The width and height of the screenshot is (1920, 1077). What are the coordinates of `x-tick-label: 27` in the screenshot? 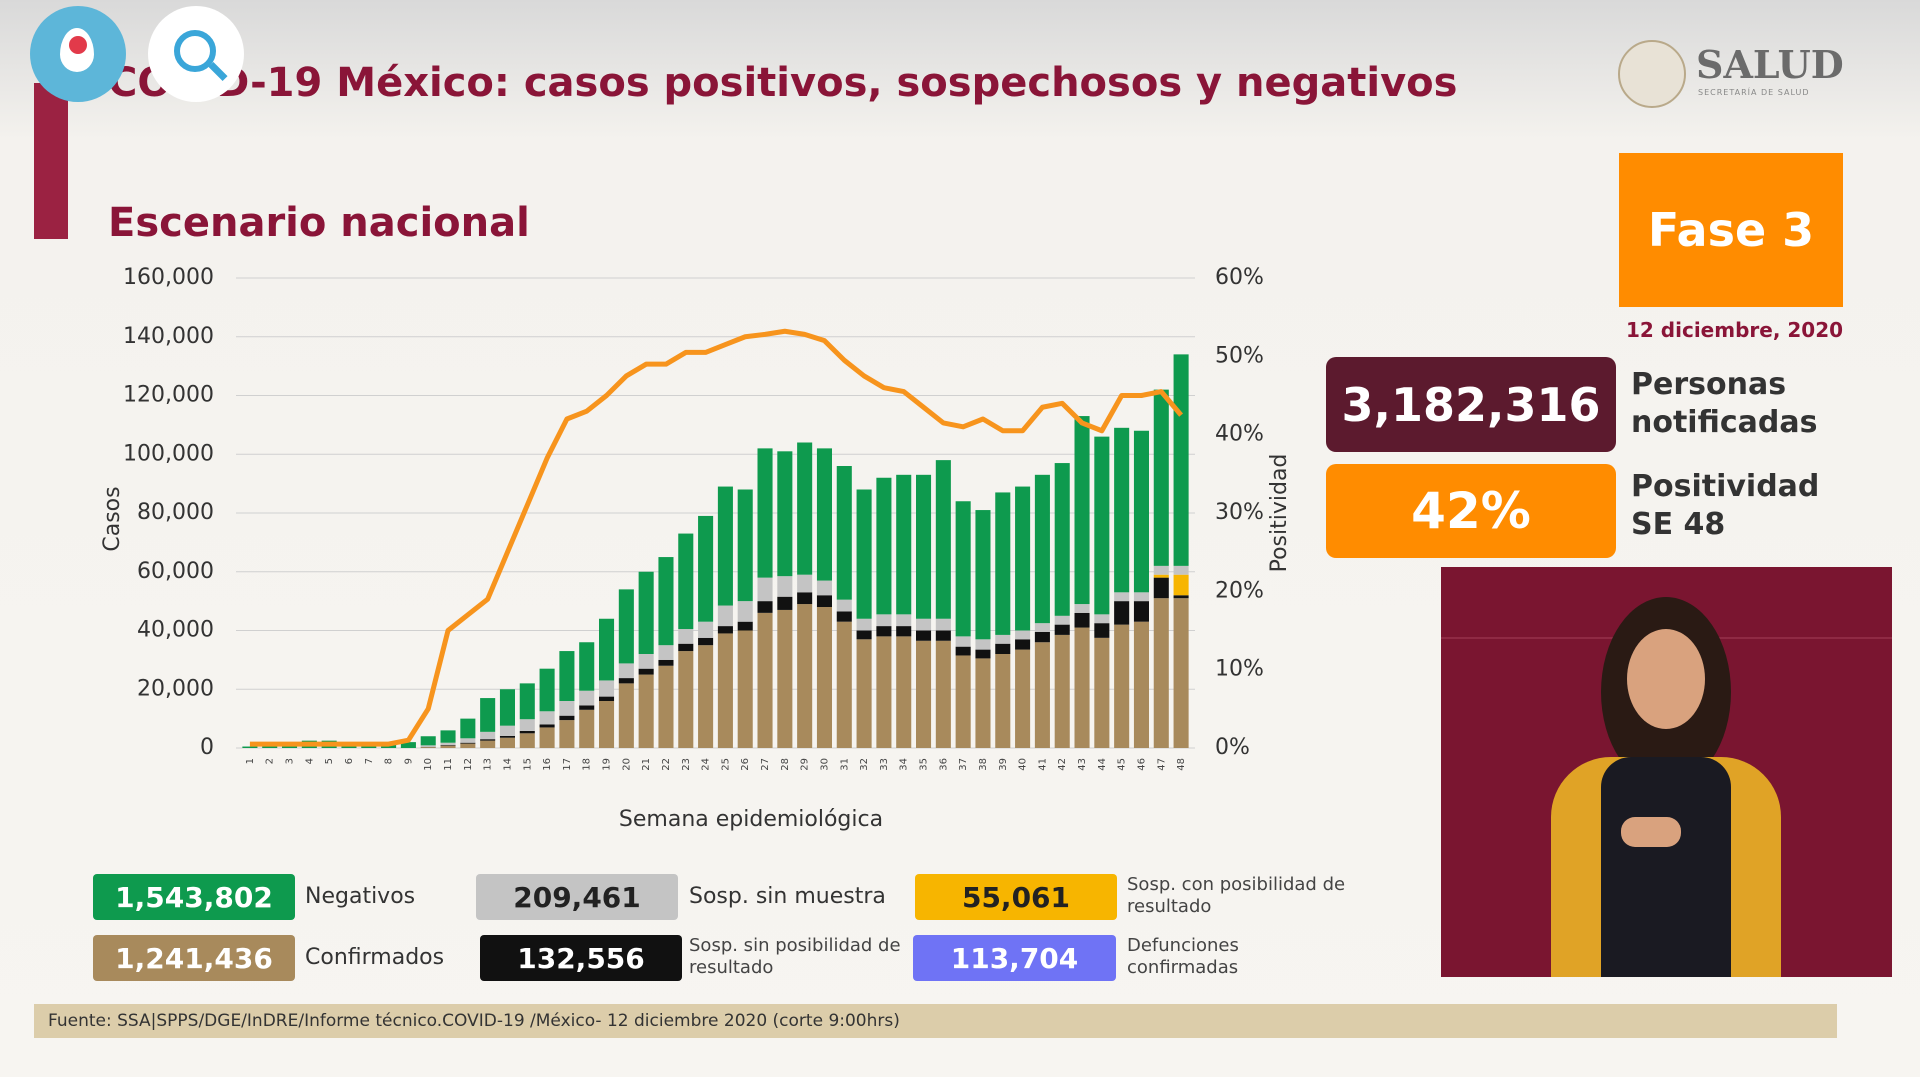 It's located at (765, 764).